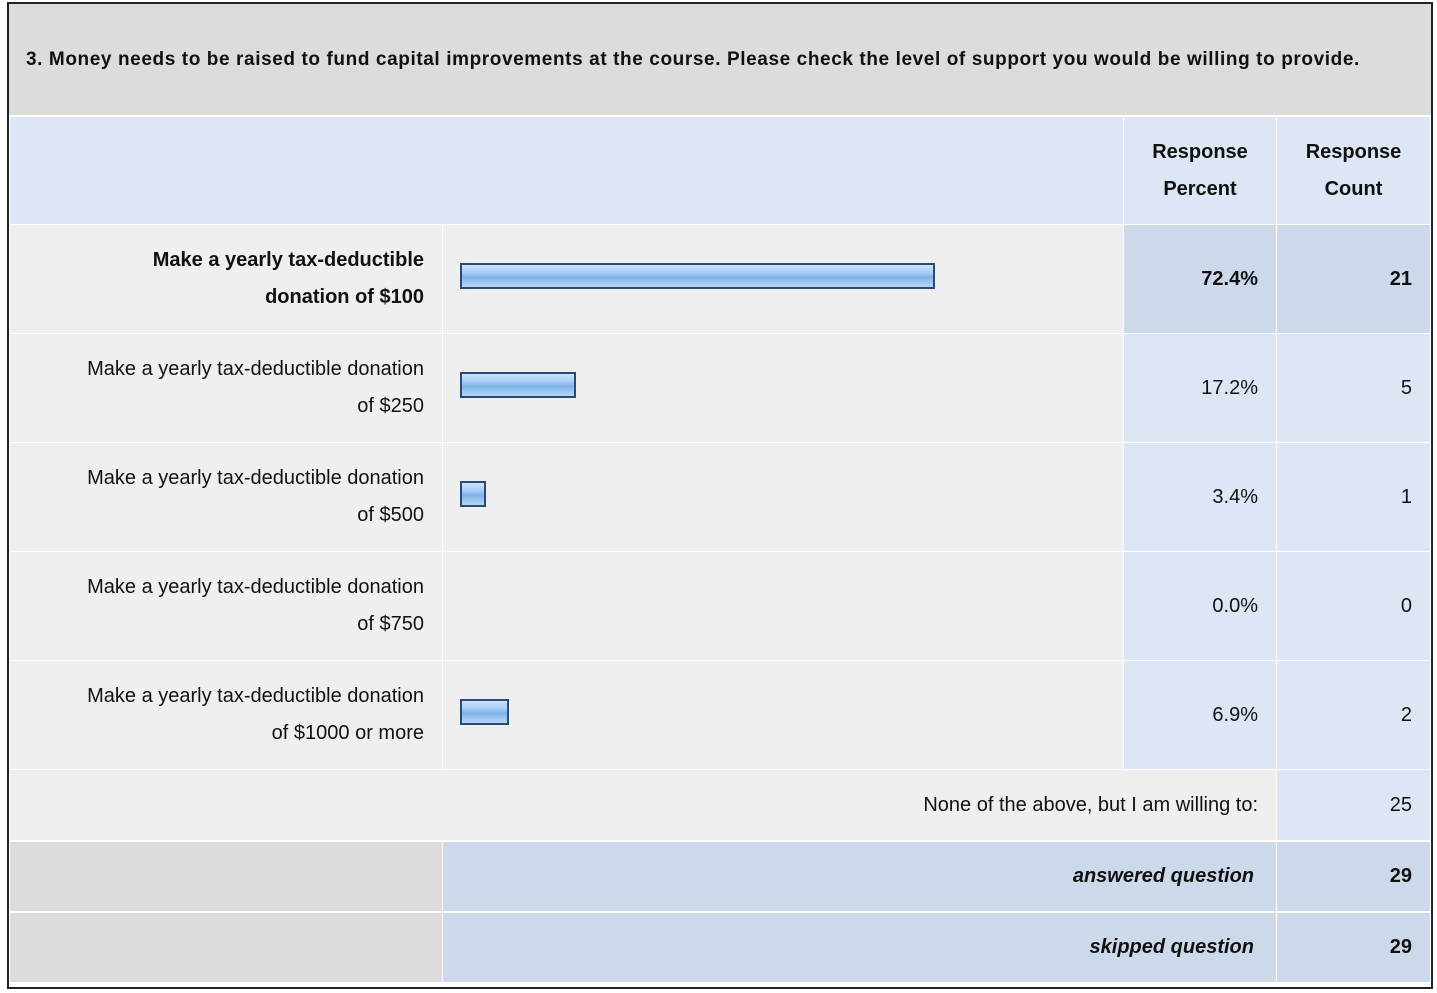  I want to click on answered-label: answered question, so click(859, 876).